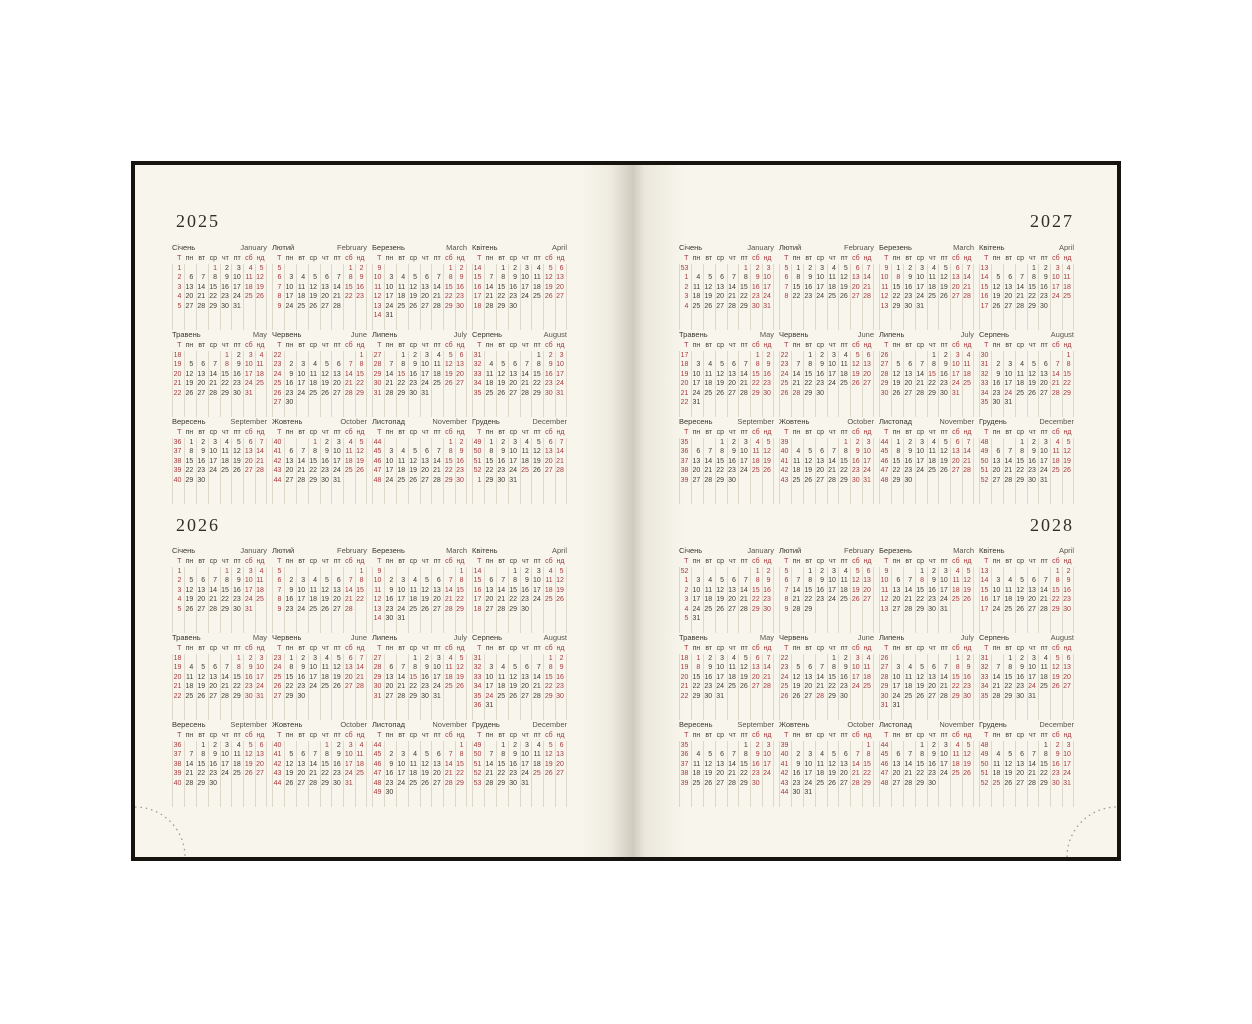 Image resolution: width=1252 pixels, height=1024 pixels. I want to click on day-cell: 25, so click(1008, 609).